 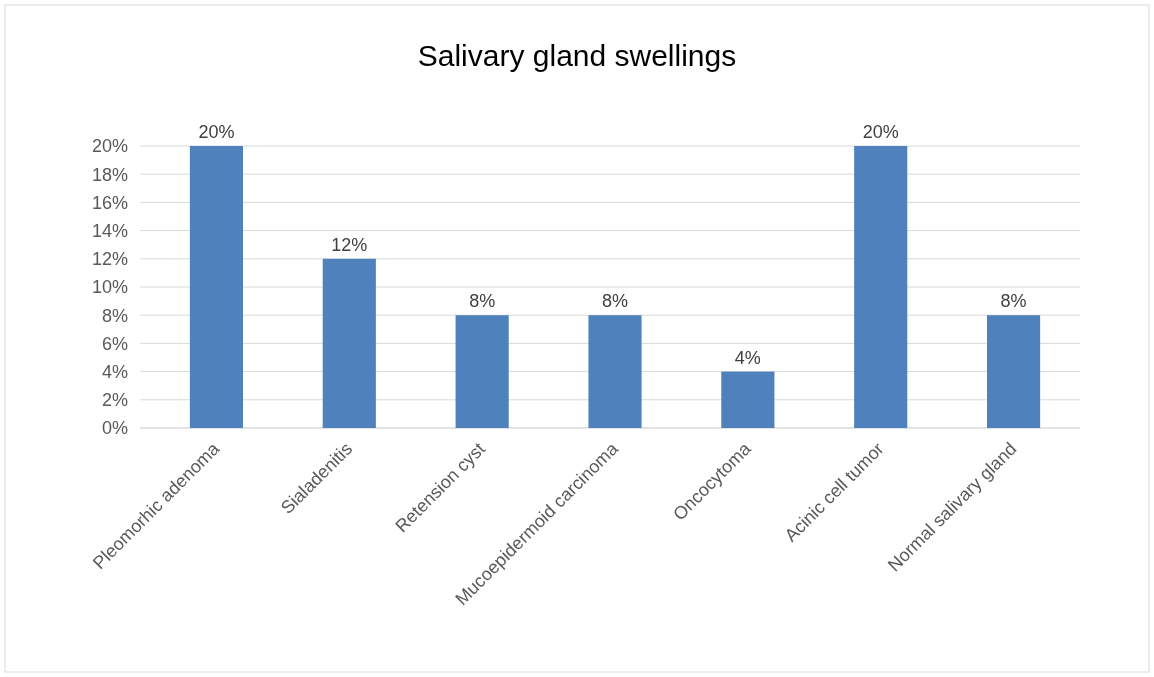 I want to click on y-tick-label: 16%, so click(x=109, y=202).